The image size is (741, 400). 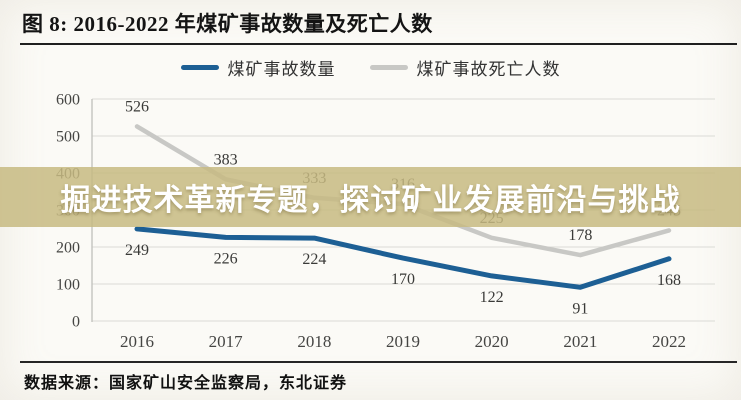 I want to click on legend-item-deaths: 煤矿事故死亡人数, so click(x=465, y=67).